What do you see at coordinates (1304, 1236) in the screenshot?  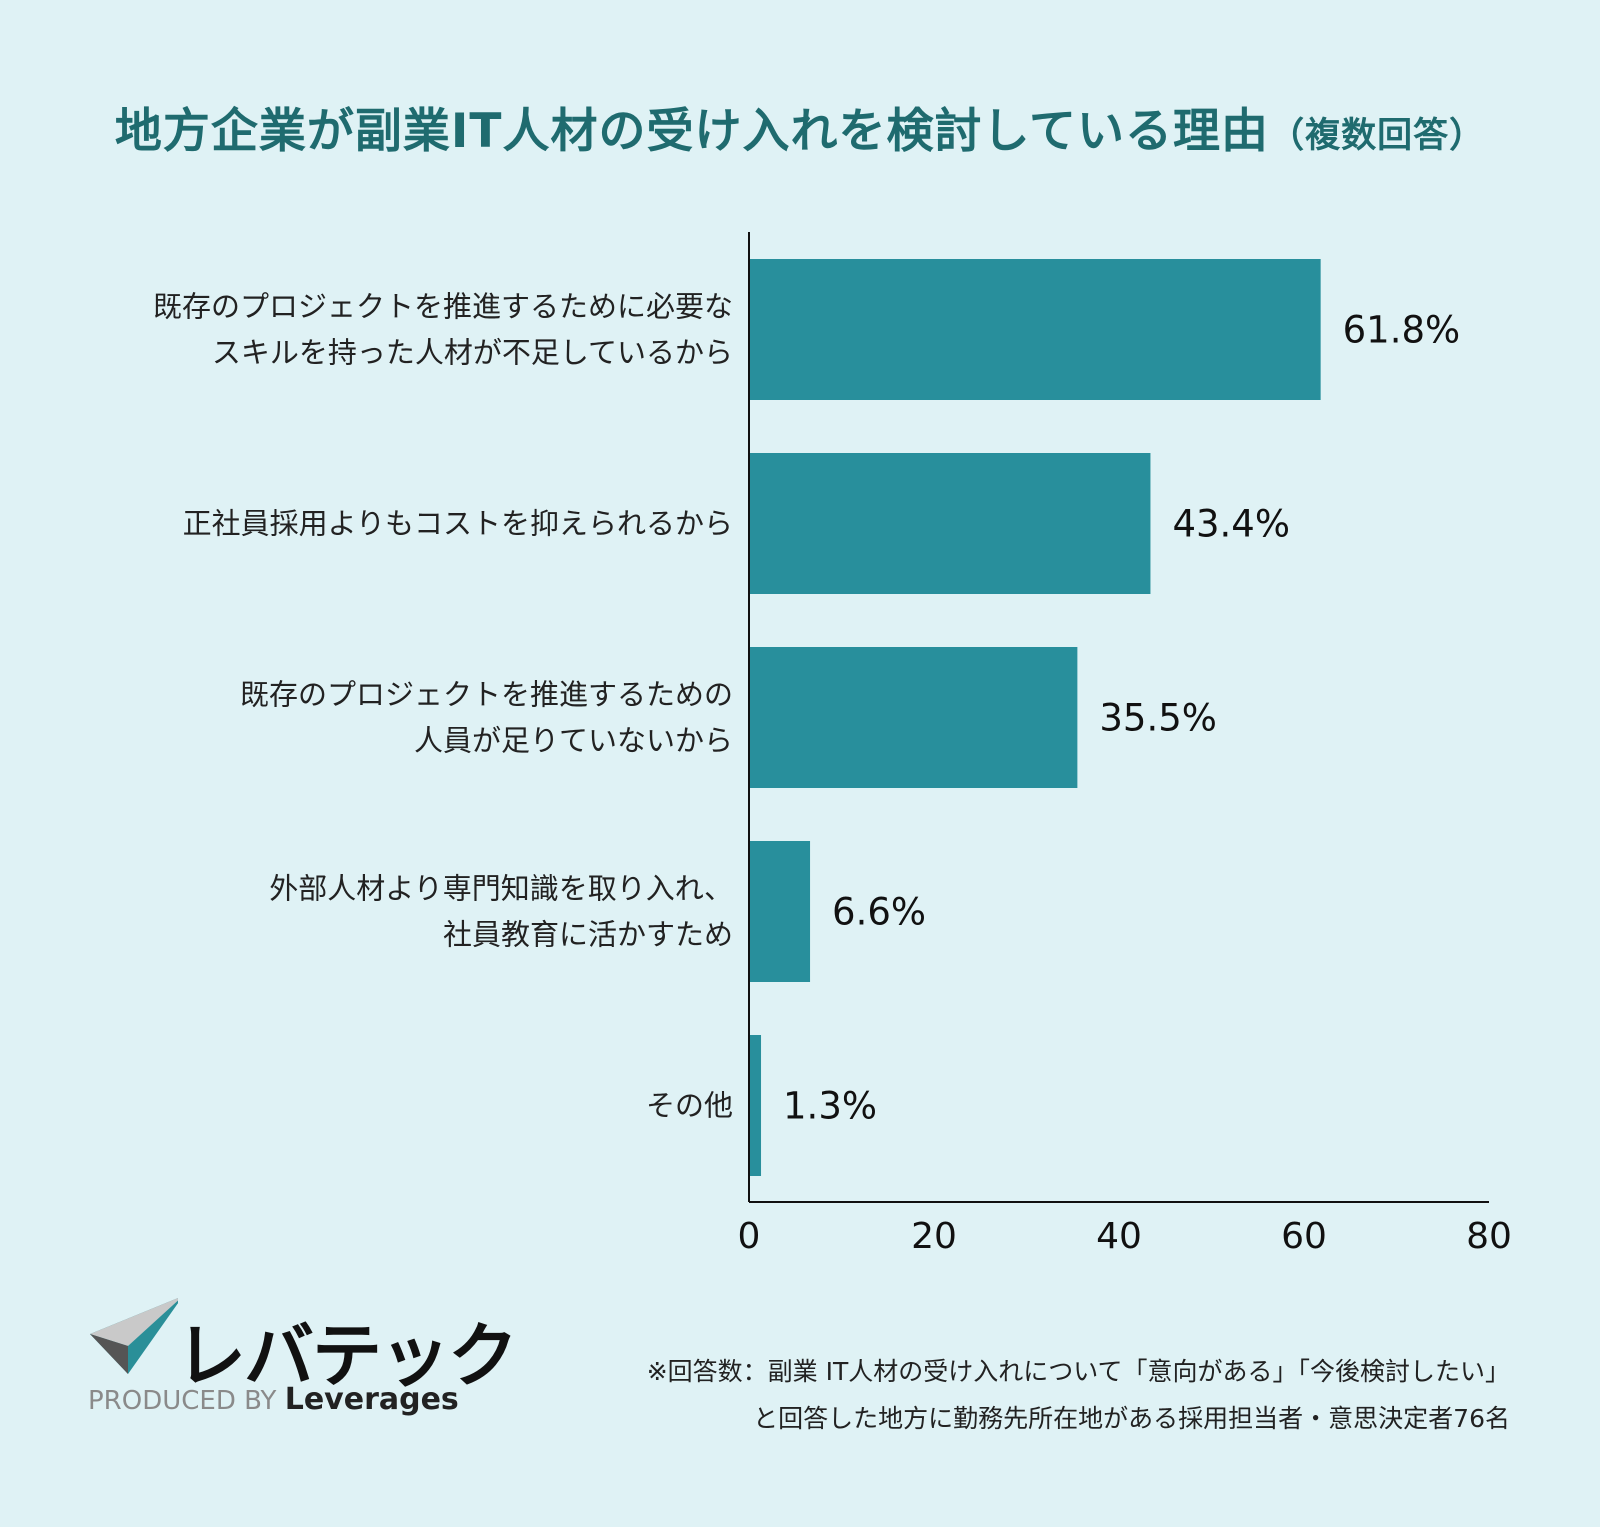 I see `x-tick-label-3: 60` at bounding box center [1304, 1236].